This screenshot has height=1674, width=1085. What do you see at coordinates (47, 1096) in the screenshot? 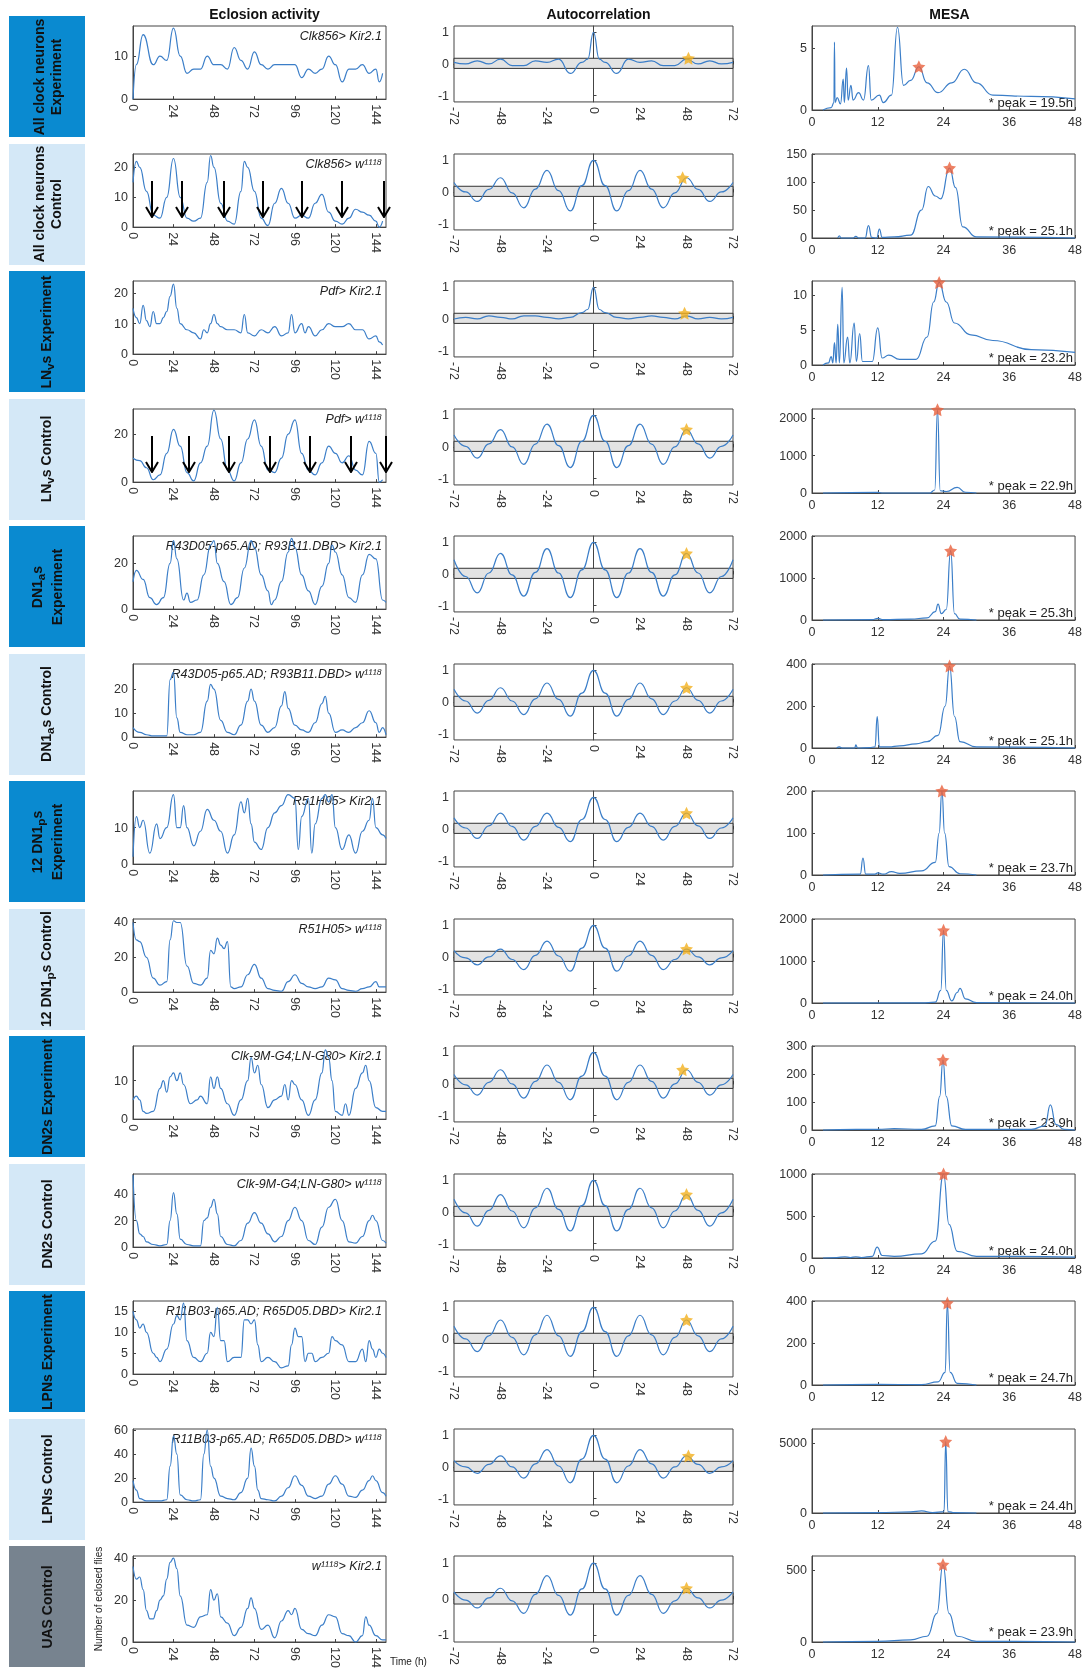
I see `text: DN2s Experiment` at bounding box center [47, 1096].